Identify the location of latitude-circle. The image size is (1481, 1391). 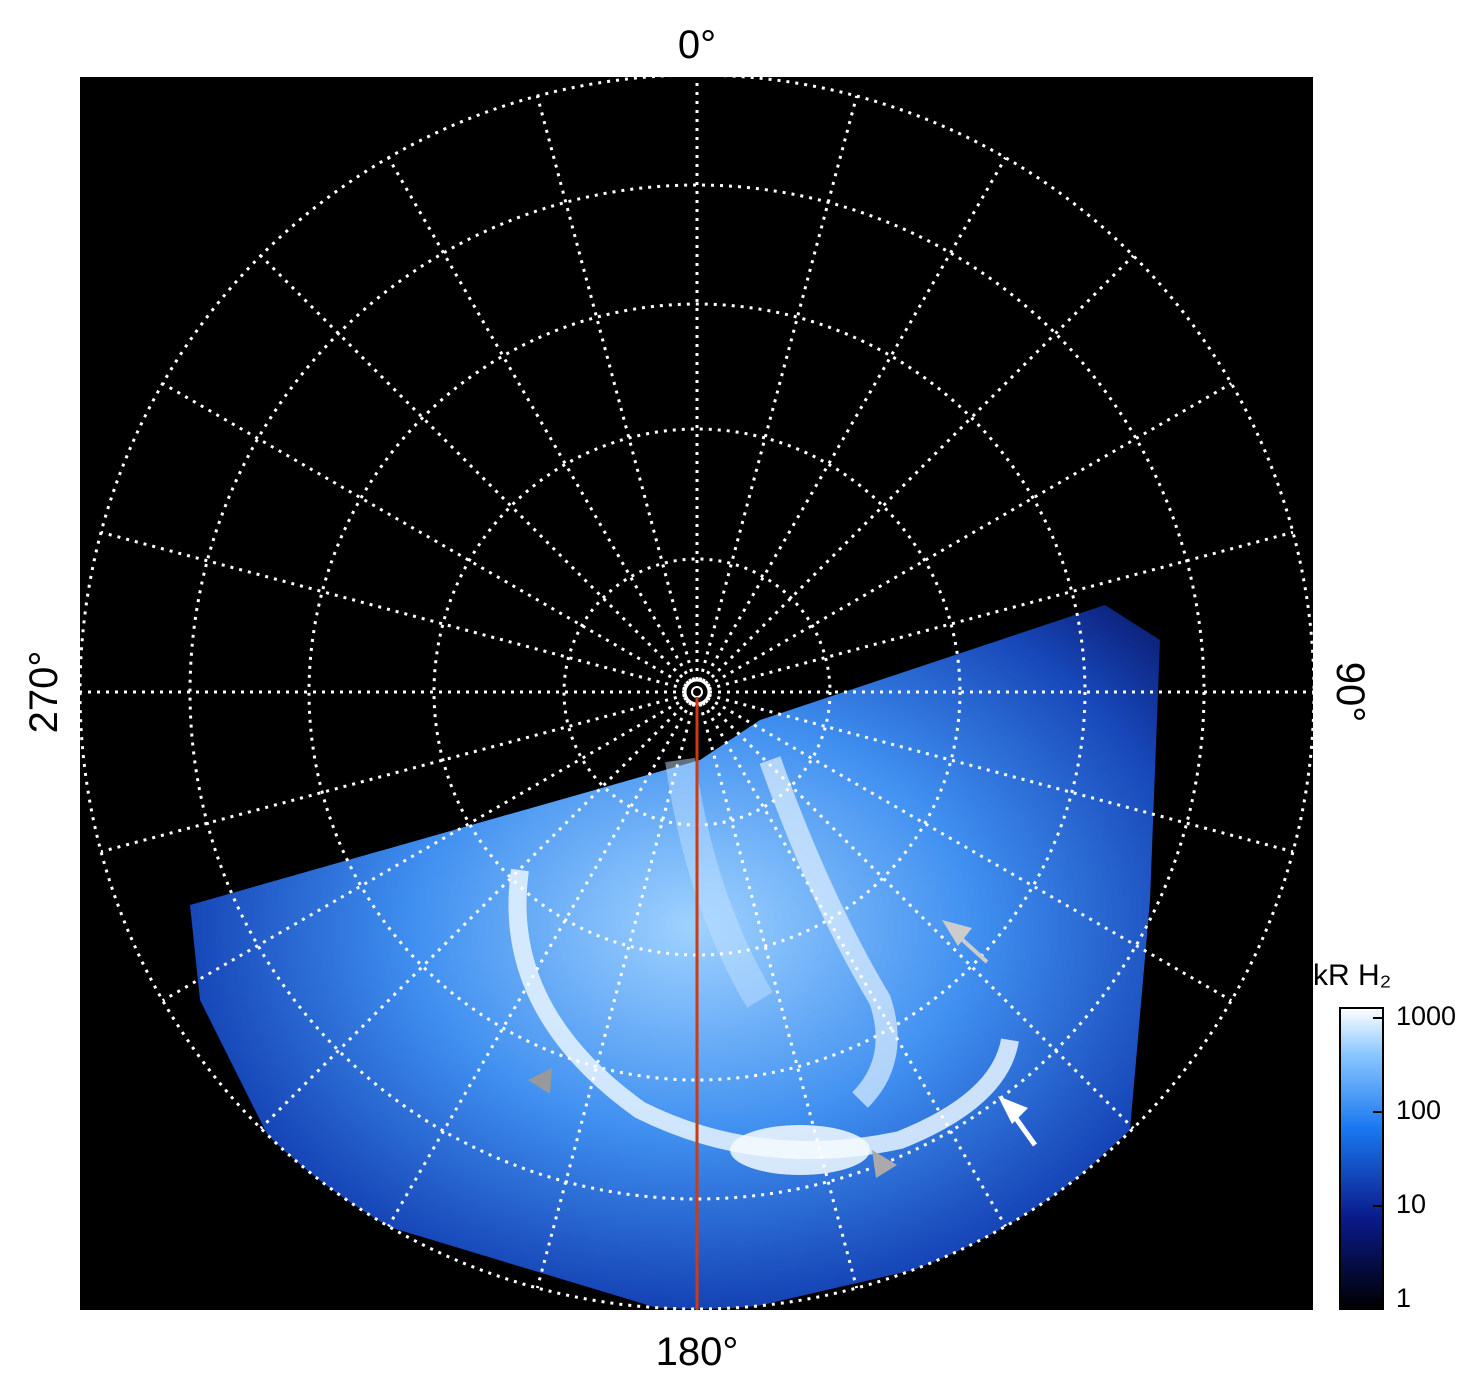
(697, 692).